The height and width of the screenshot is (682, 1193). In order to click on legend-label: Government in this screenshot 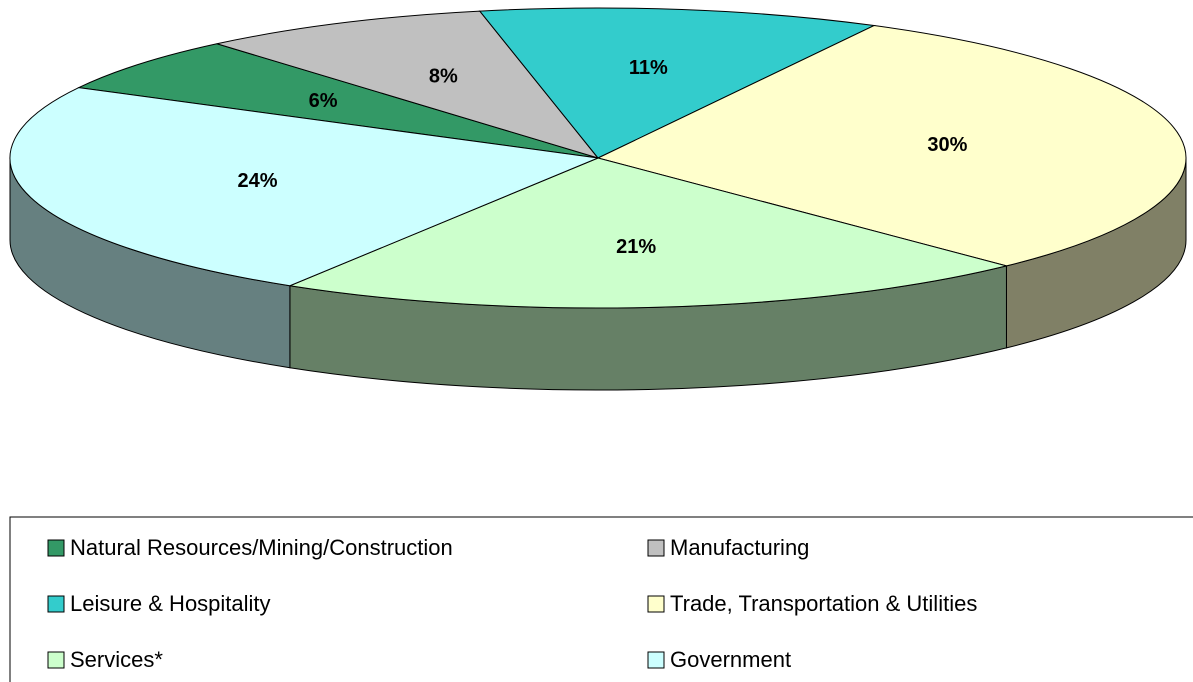, I will do `click(730, 659)`.